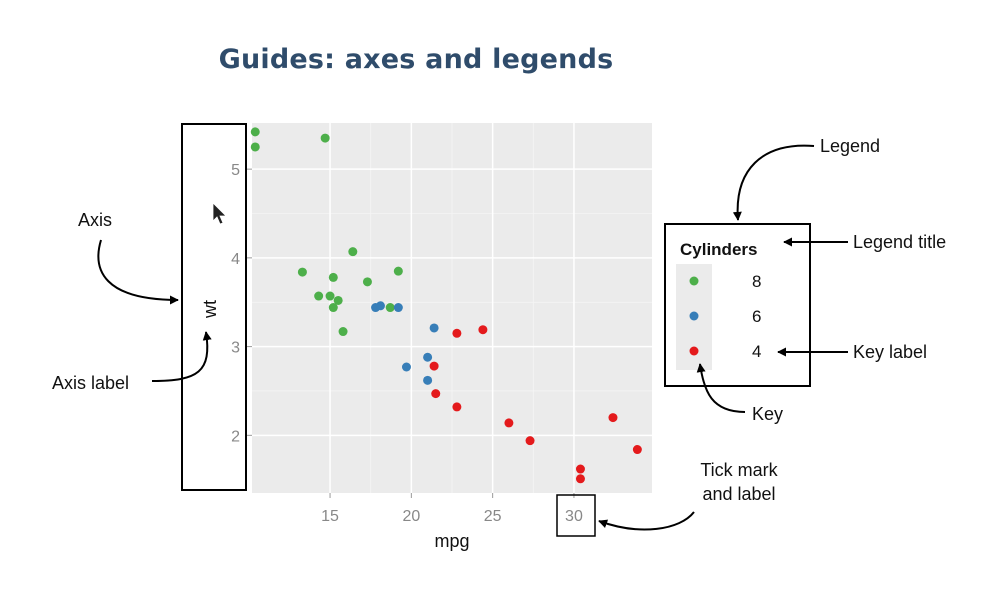 Image resolution: width=1002 pixels, height=608 pixels. I want to click on x-tick-label: 20, so click(411, 516).